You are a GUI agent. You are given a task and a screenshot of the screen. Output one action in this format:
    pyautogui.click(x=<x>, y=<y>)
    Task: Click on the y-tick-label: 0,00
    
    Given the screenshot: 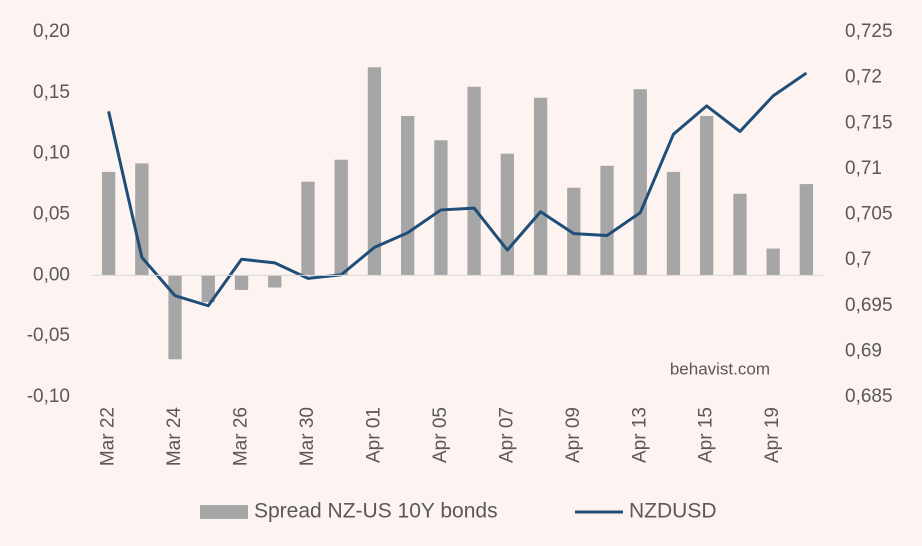 What is the action you would take?
    pyautogui.click(x=51, y=274)
    